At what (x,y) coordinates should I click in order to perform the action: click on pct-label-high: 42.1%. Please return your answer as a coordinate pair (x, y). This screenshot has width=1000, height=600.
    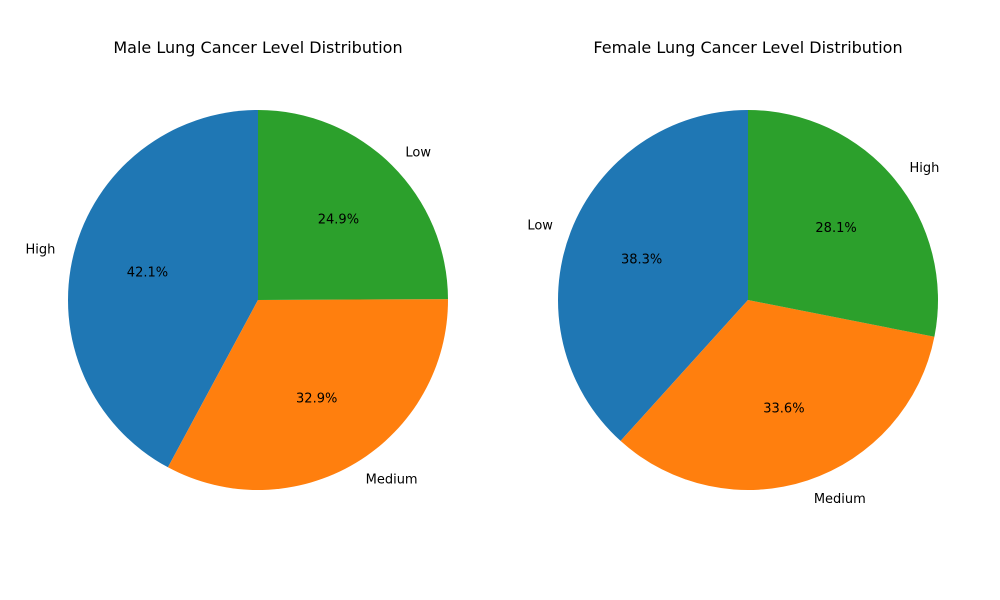
    Looking at the image, I should click on (147, 273).